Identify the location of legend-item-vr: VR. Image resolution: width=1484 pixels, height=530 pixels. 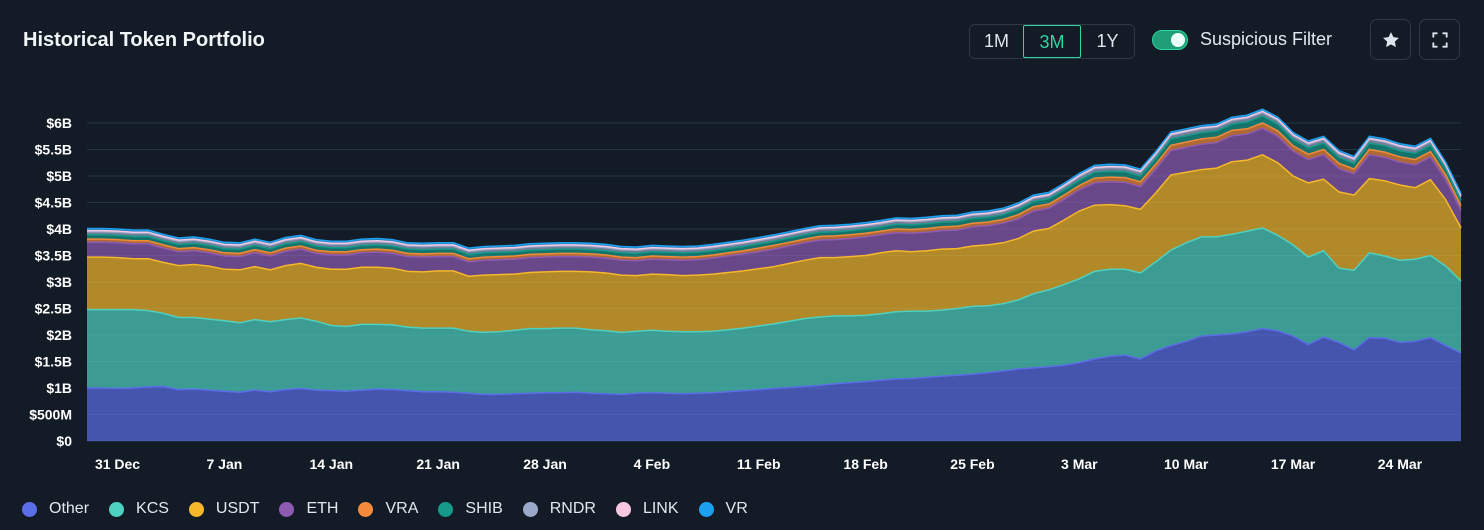
(723, 509).